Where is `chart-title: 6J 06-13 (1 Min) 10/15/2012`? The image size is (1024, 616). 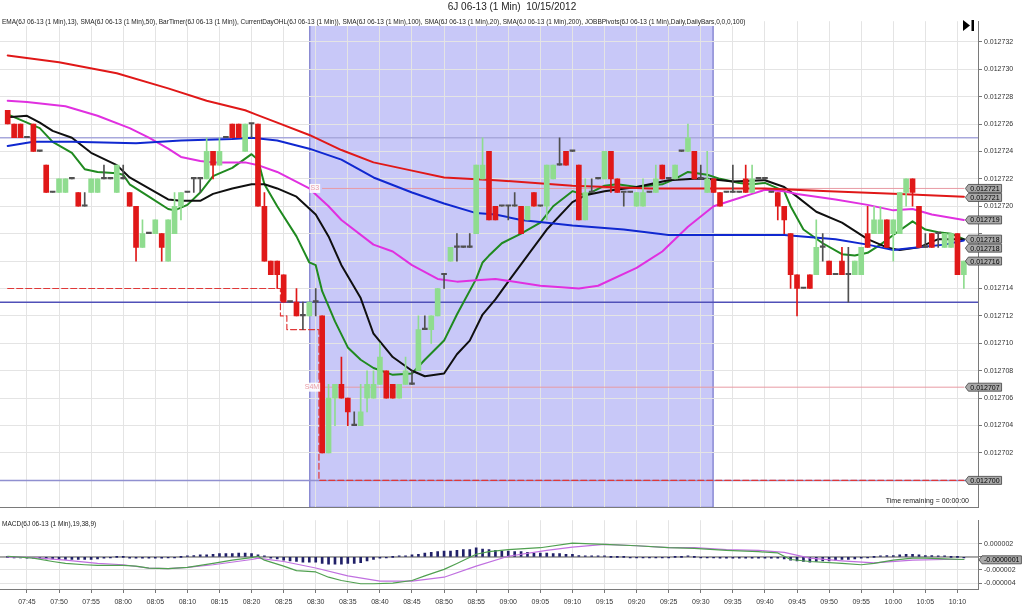
chart-title: 6J 06-13 (1 Min) 10/15/2012 is located at coordinates (512, 7).